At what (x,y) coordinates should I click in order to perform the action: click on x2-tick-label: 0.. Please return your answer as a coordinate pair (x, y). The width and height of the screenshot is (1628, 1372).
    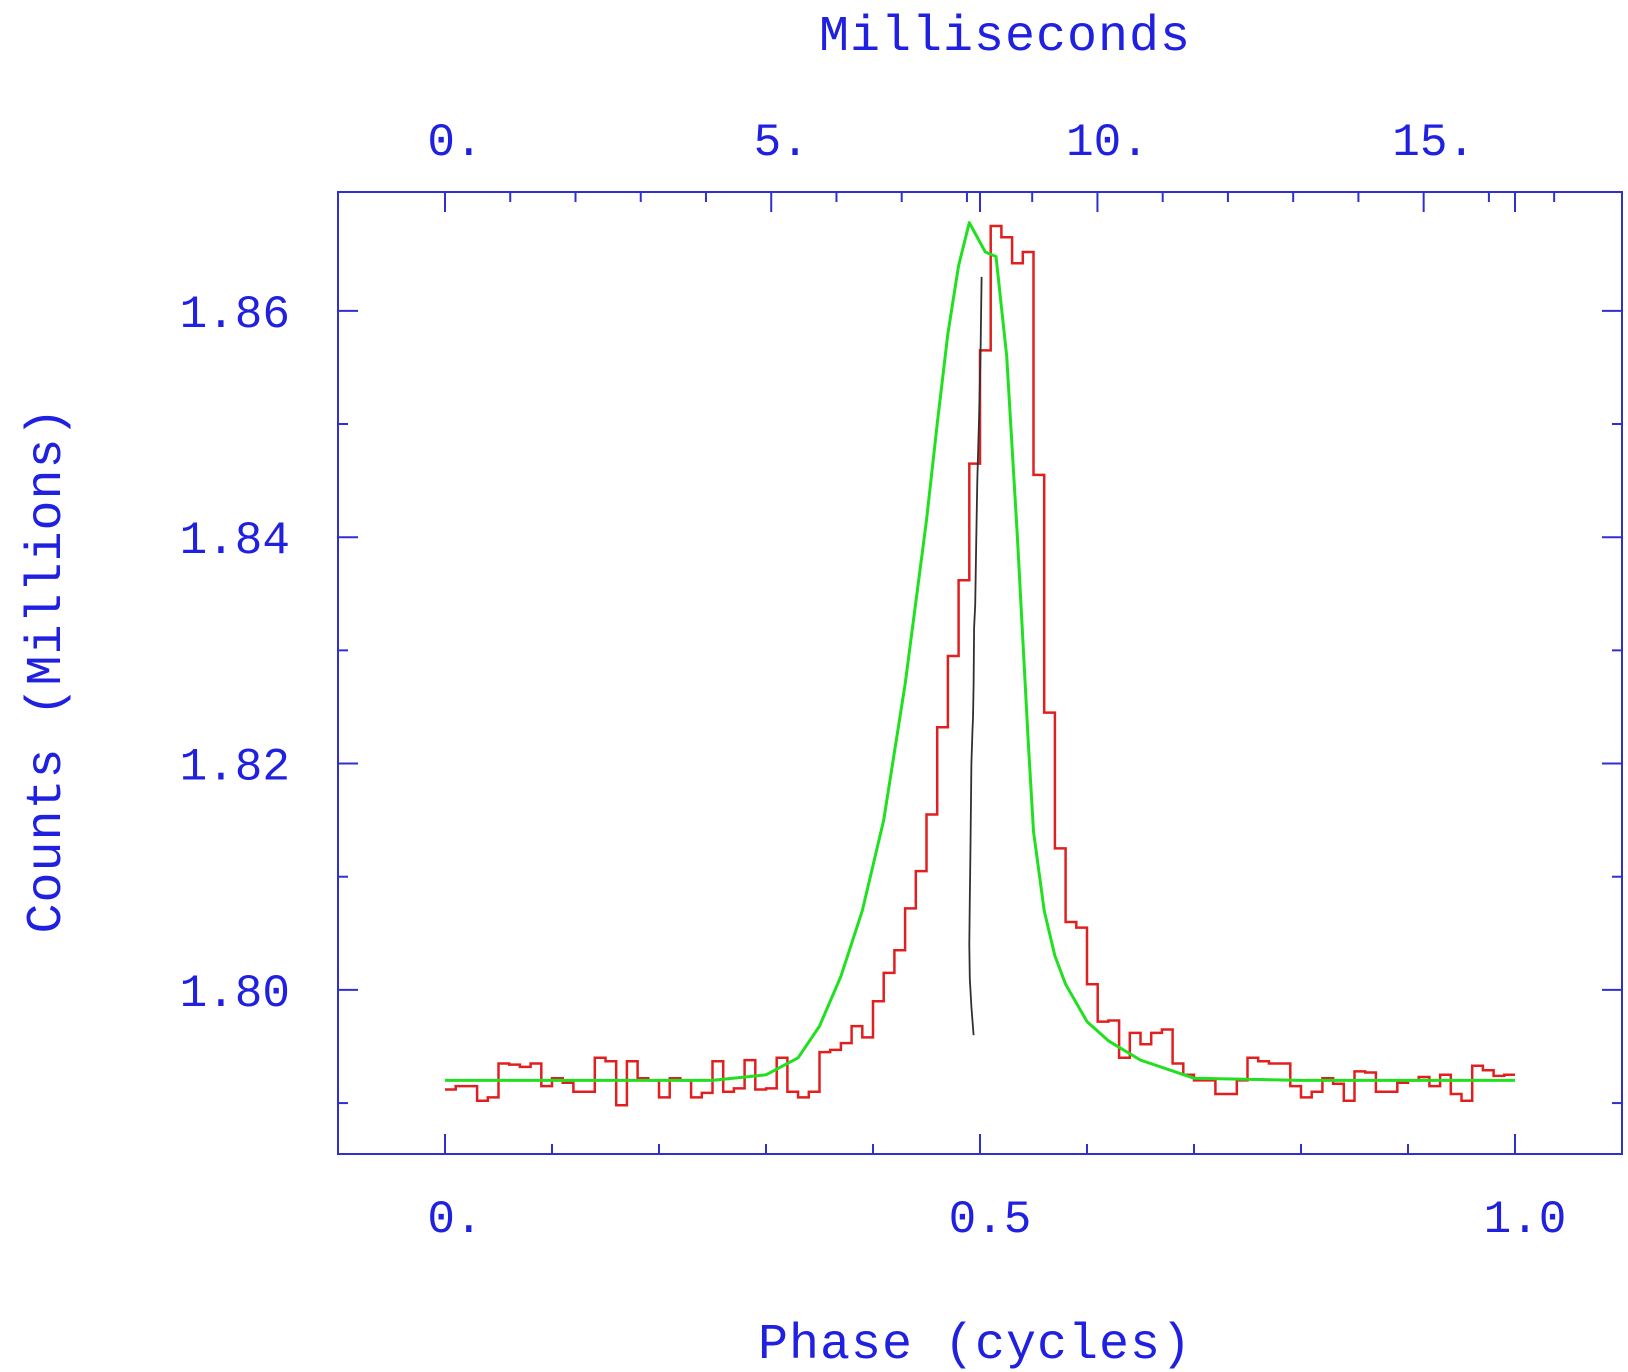
    Looking at the image, I should click on (454, 143).